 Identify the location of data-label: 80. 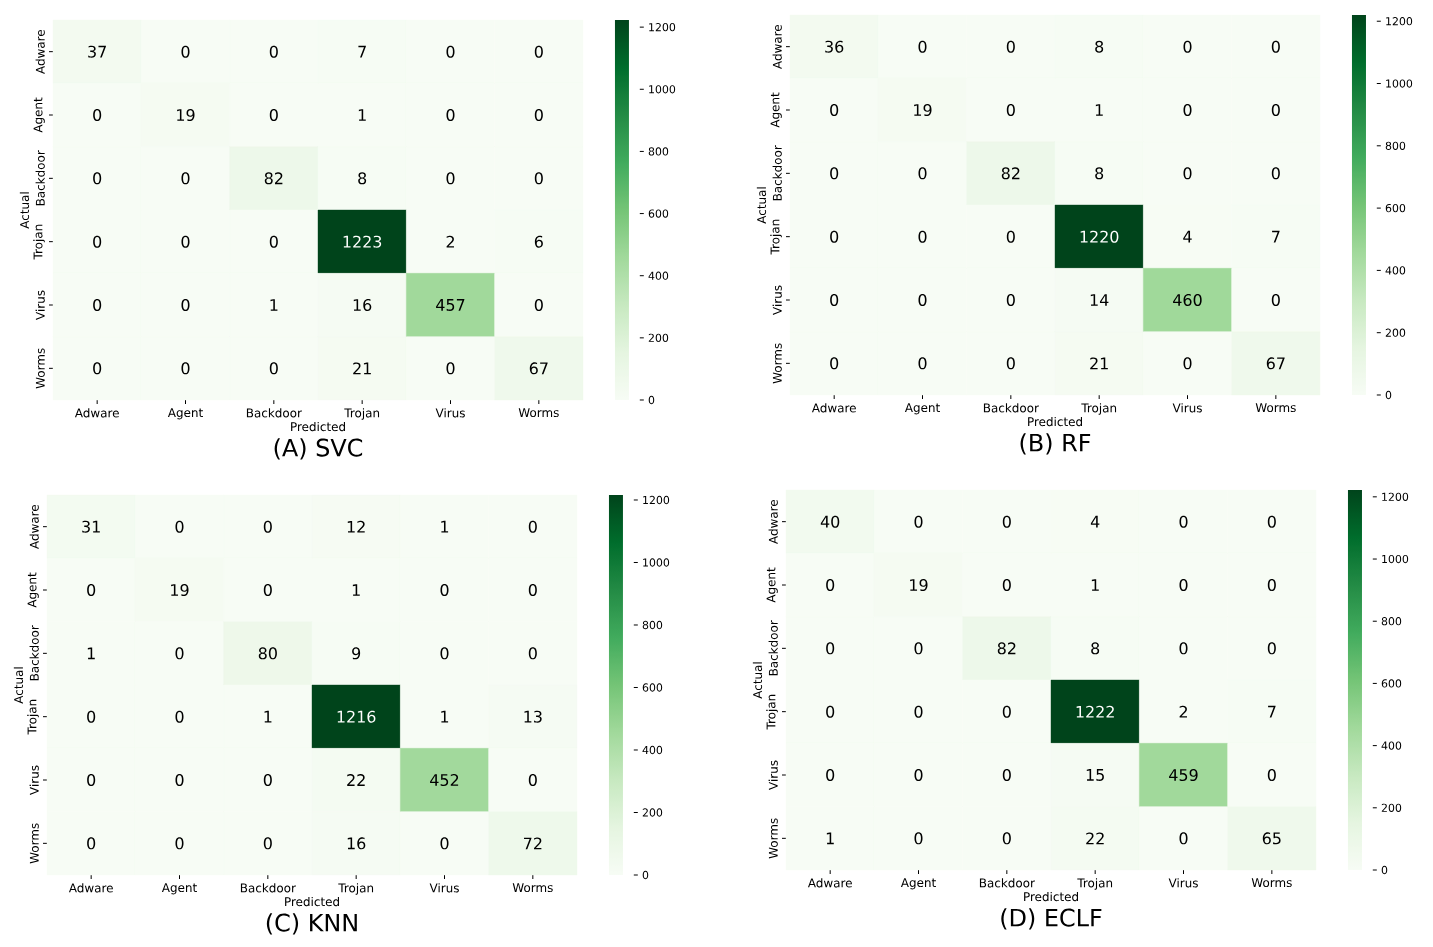
(267, 653).